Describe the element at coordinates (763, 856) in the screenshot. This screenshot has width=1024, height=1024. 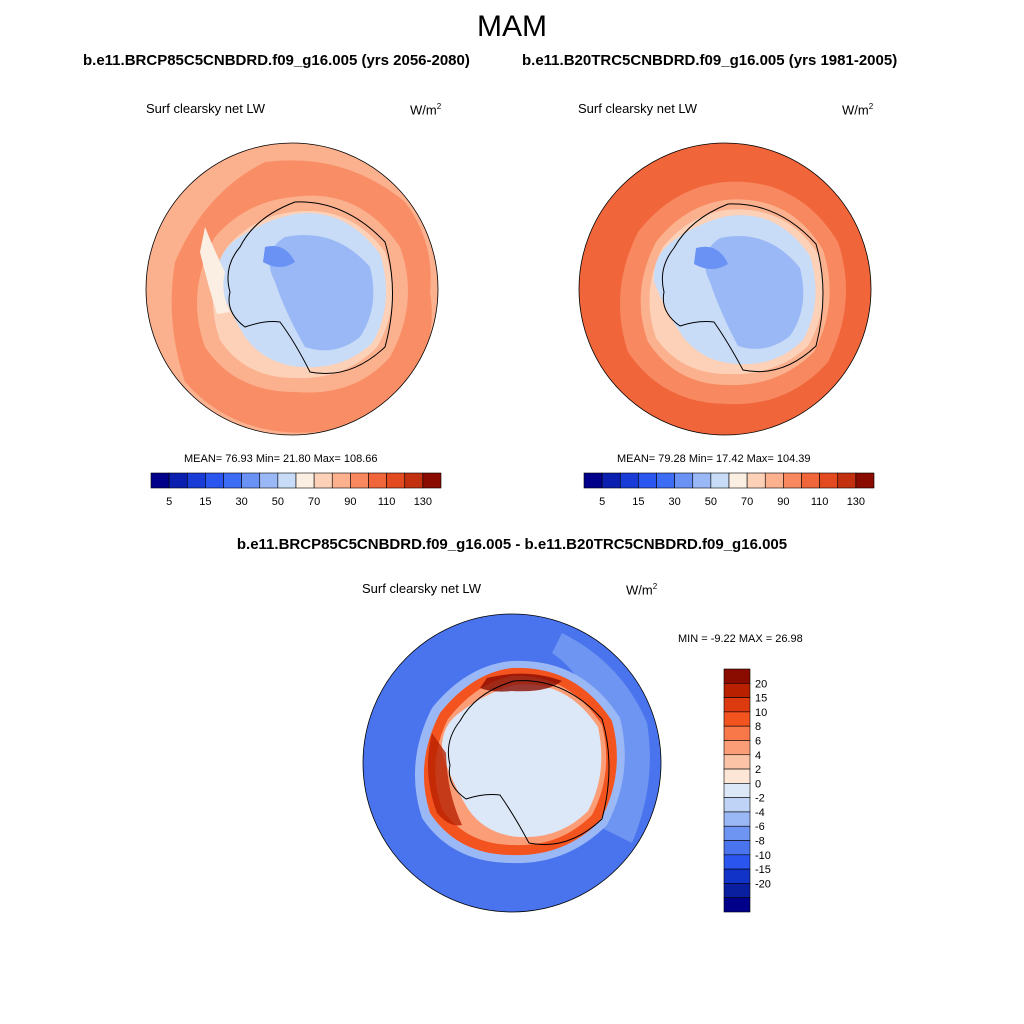
I see `difference-colorbar-tick-label: -10` at that location.